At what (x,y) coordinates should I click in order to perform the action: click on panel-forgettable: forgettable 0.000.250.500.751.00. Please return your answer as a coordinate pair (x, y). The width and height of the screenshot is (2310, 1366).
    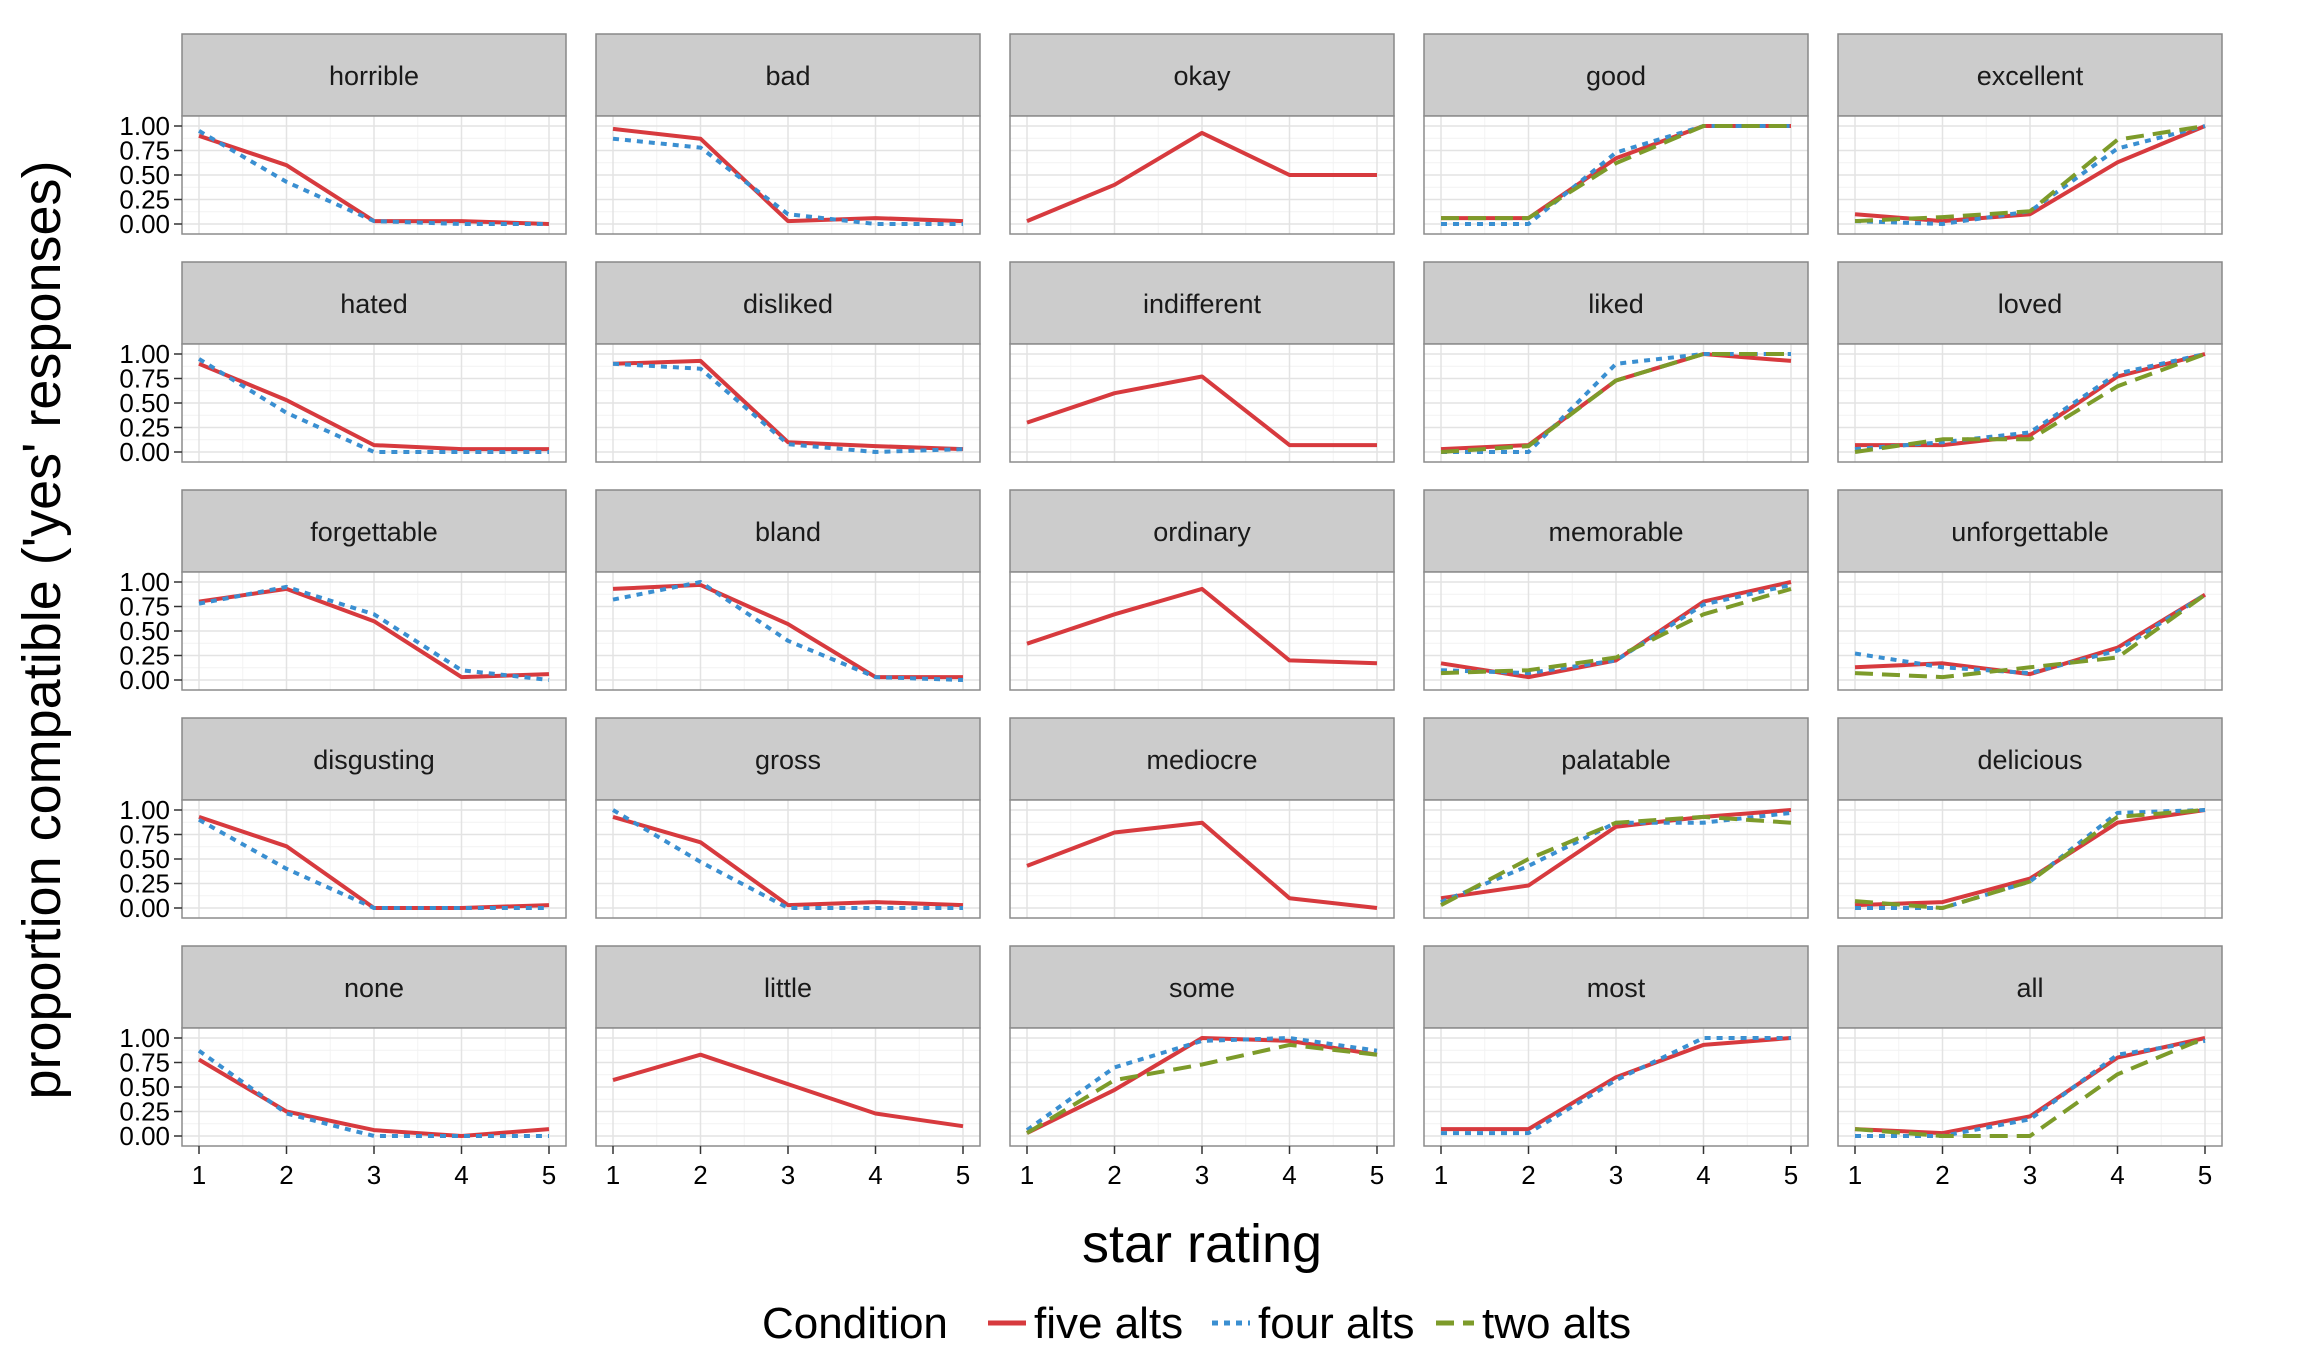
    Looking at the image, I should click on (343, 592).